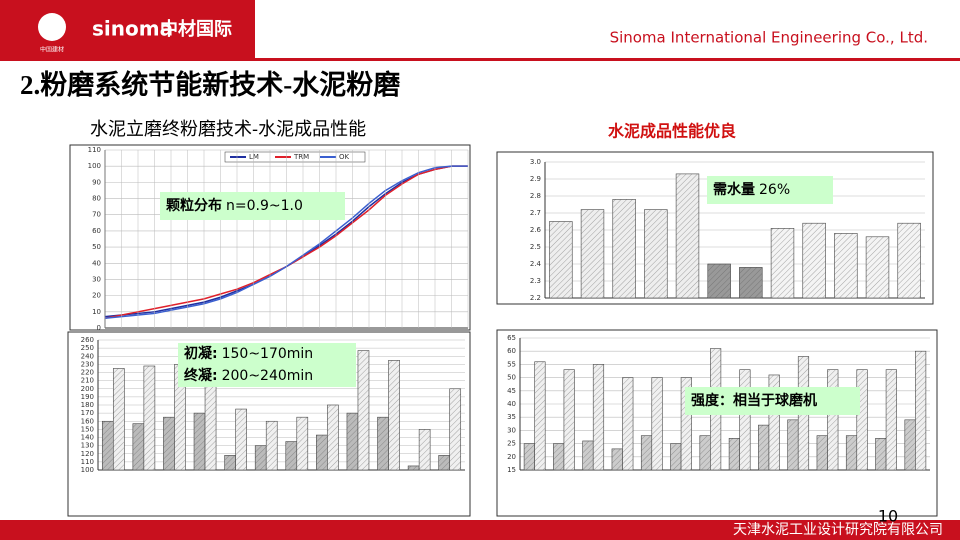  I want to click on y-tick-label: 35, so click(511, 417).